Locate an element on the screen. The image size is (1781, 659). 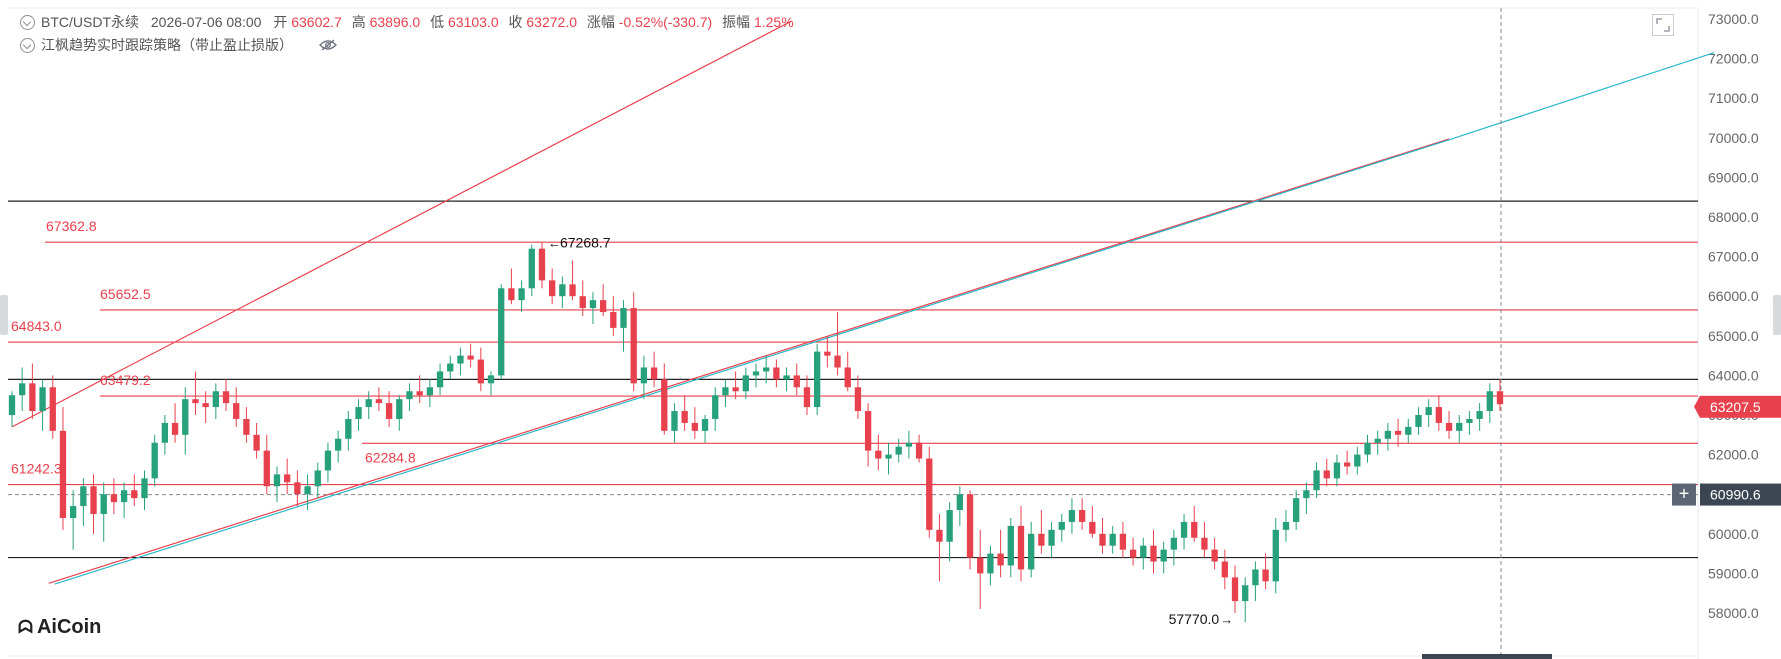
red-level-label: 65652.5 is located at coordinates (125, 294).